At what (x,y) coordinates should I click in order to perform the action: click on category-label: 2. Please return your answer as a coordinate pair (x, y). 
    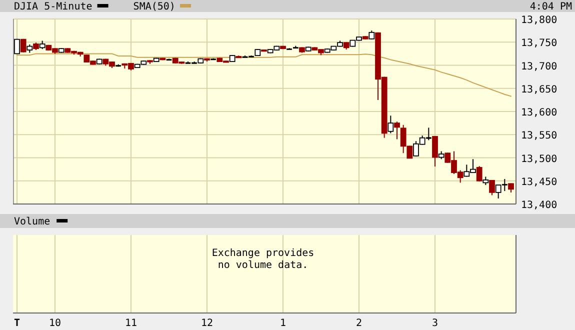
    Looking at the image, I should click on (359, 323).